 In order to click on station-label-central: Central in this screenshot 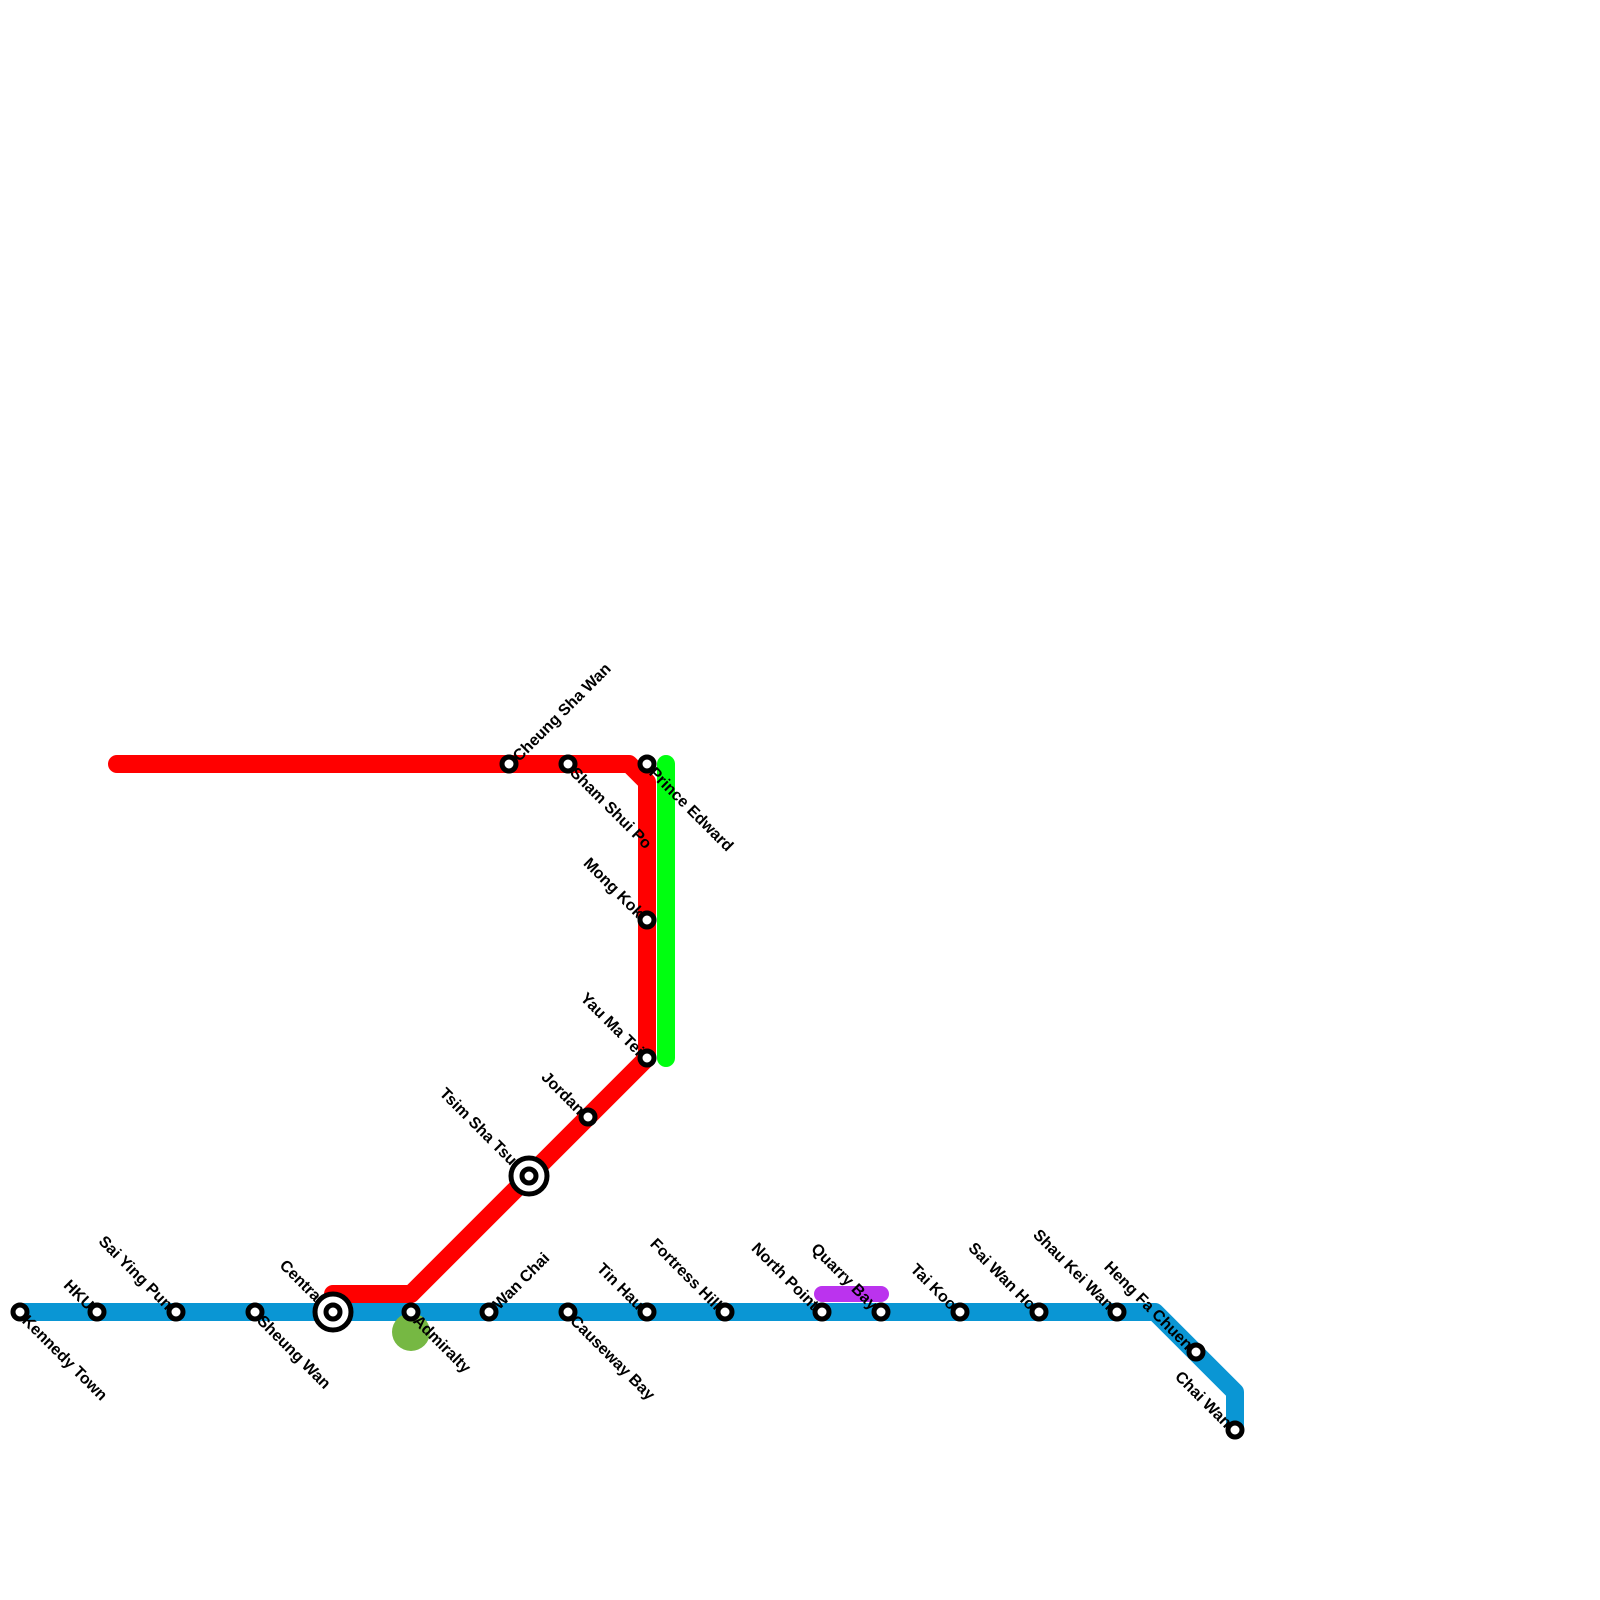, I will do `click(301, 1282)`.